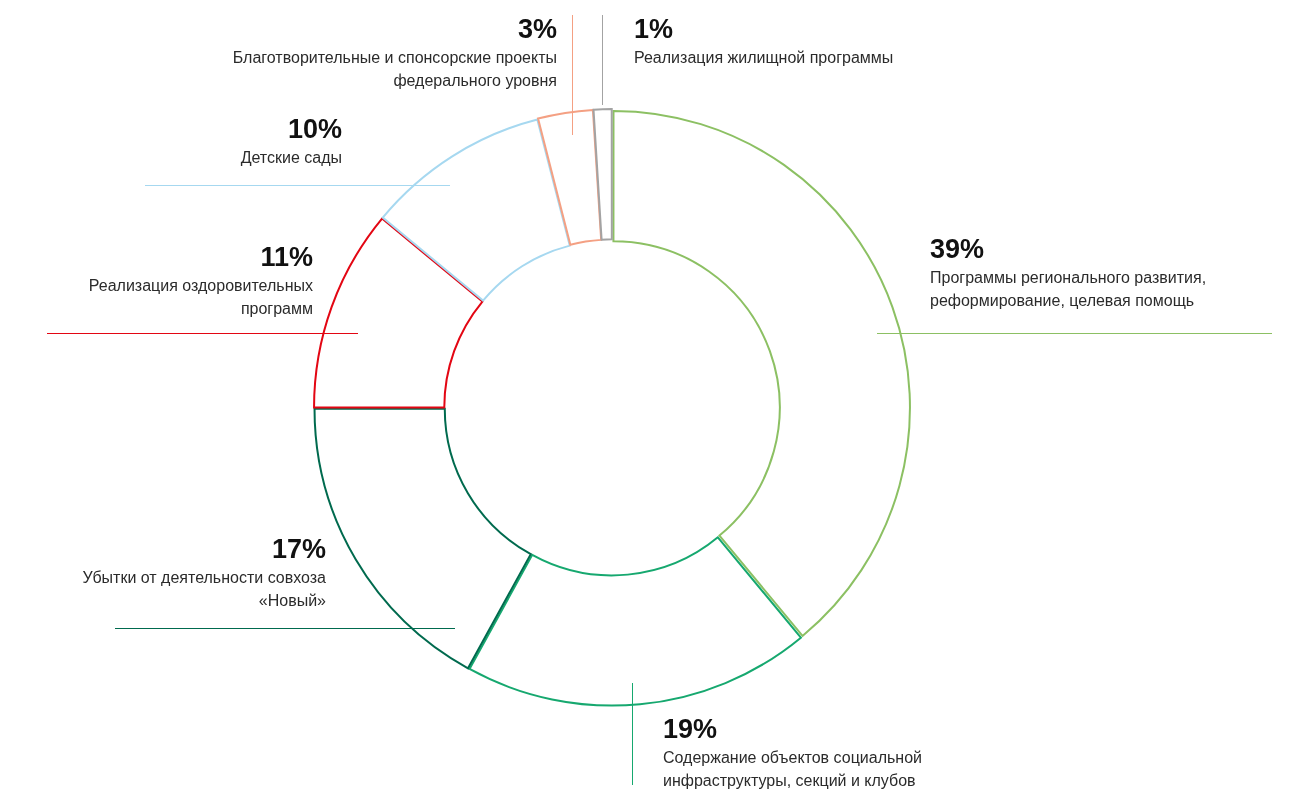 This screenshot has height=792, width=1306. What do you see at coordinates (203, 589) in the screenshot?
I see `slice-label: Убытки от деятельности совхоза «Новый»` at bounding box center [203, 589].